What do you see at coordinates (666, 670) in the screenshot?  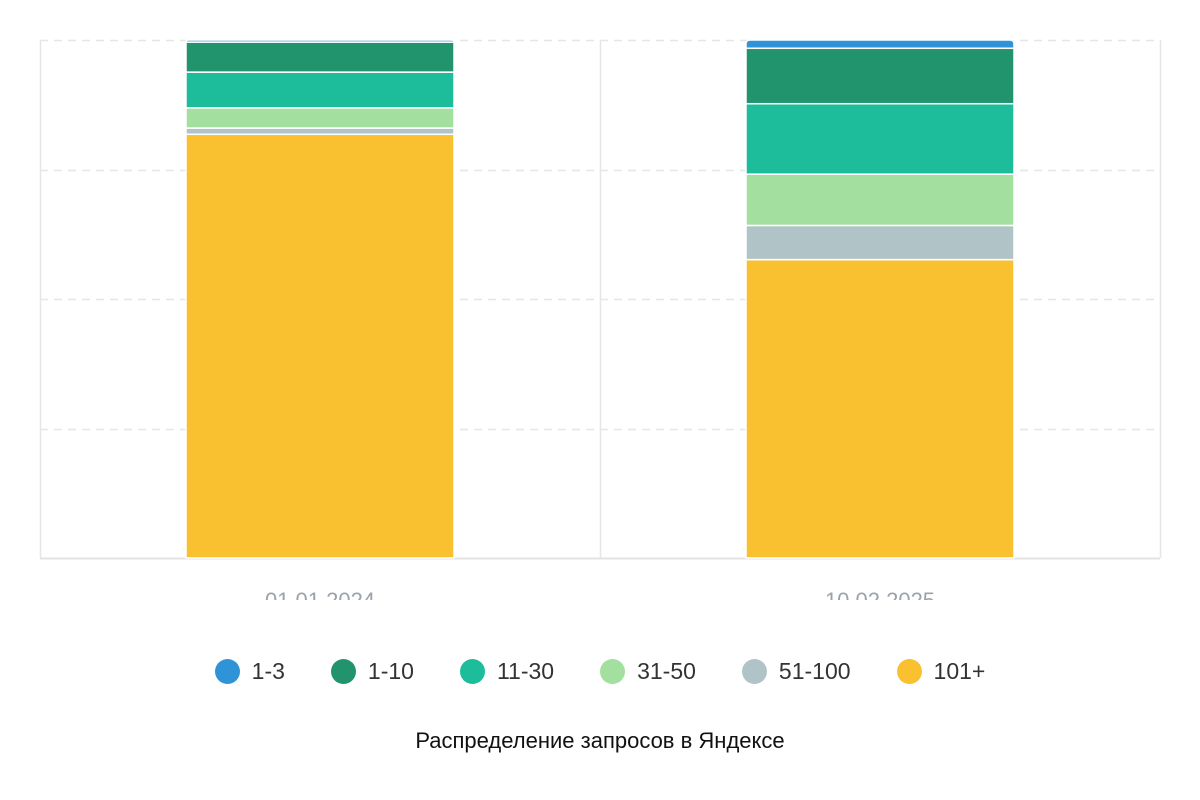 I see `legend-label-31-50: 31-50` at bounding box center [666, 670].